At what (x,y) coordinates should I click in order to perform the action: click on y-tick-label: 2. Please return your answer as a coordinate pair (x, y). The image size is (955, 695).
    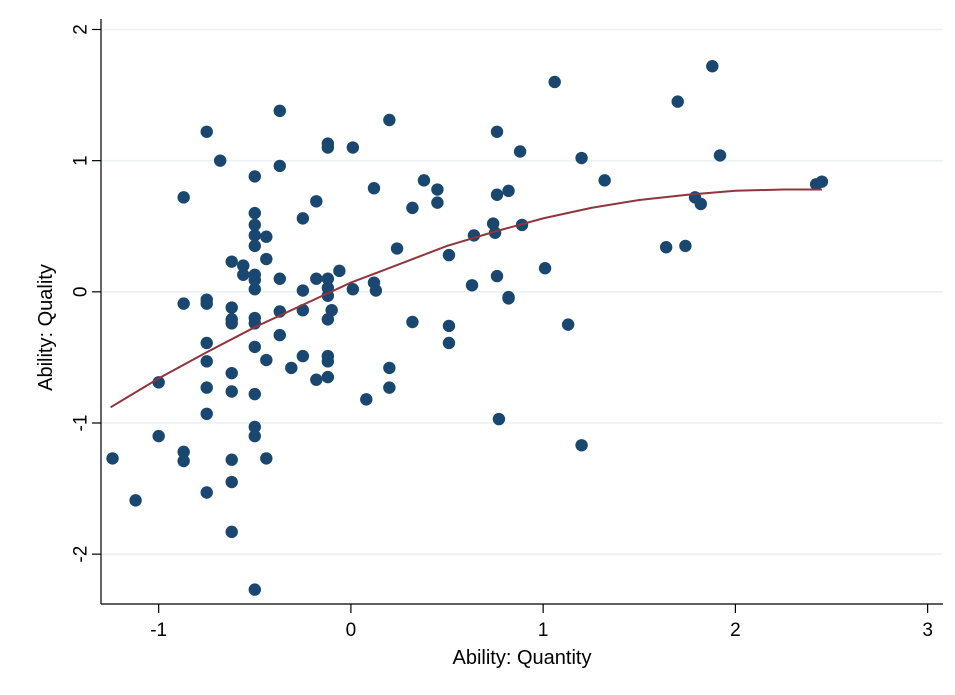
    Looking at the image, I should click on (81, 29).